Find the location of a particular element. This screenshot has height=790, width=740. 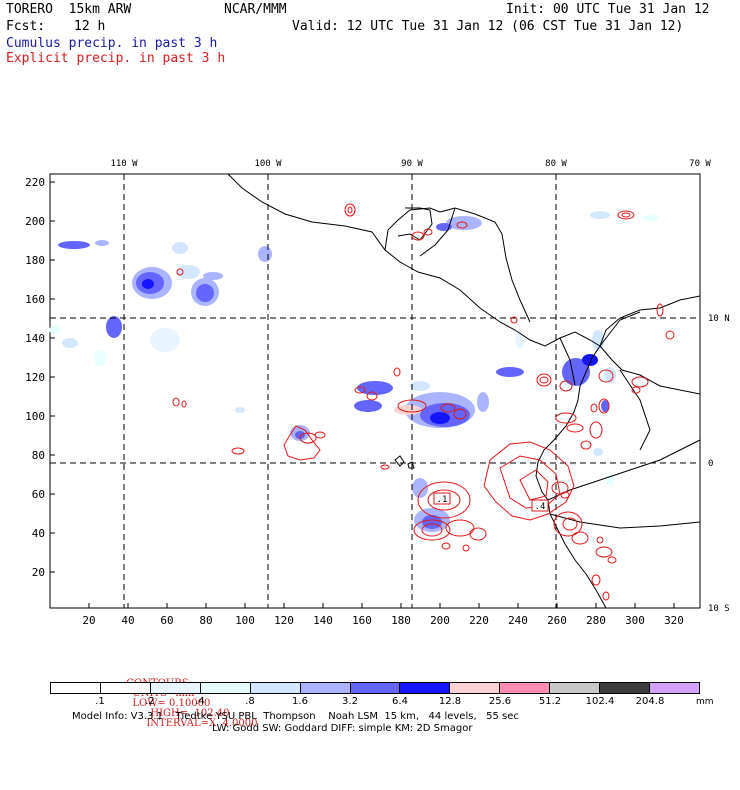

y-tick-label: 200 is located at coordinates (35, 221).